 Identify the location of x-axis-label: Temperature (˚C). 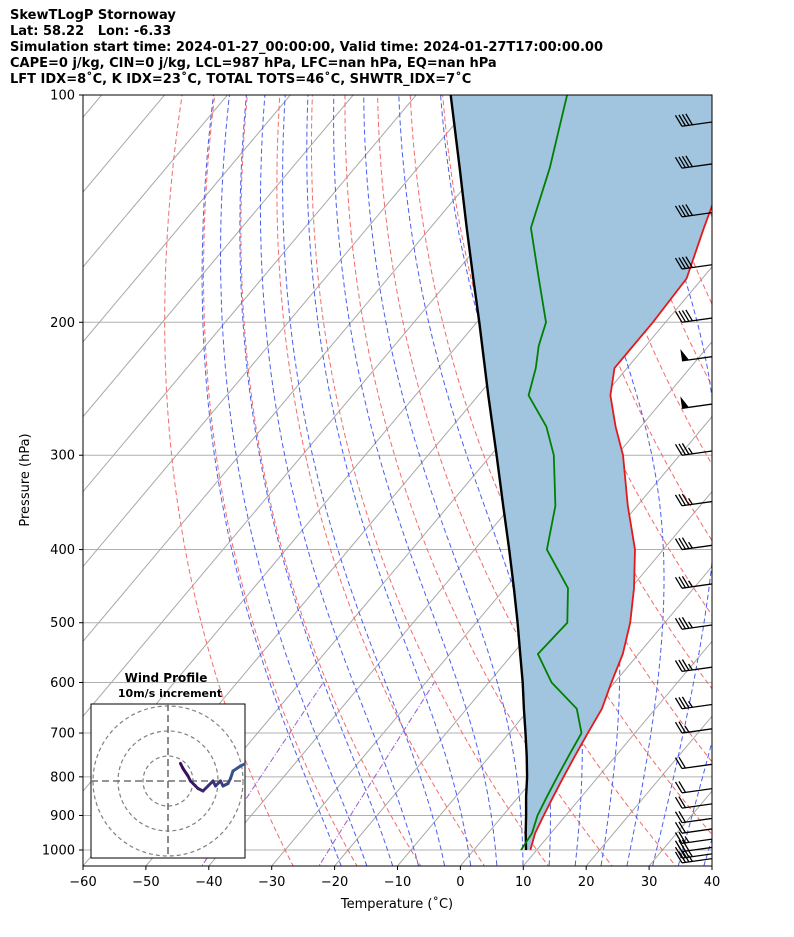
(396, 904).